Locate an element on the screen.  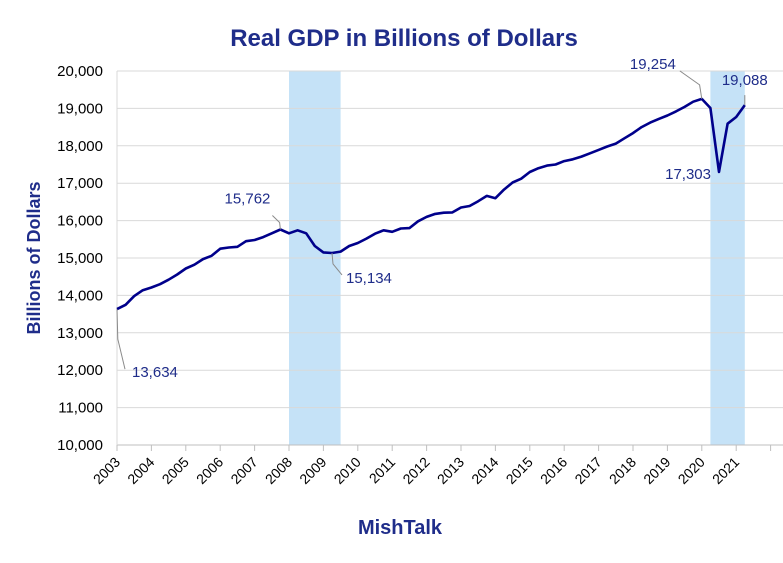
y-tick-label: 13,000 is located at coordinates (80, 333).